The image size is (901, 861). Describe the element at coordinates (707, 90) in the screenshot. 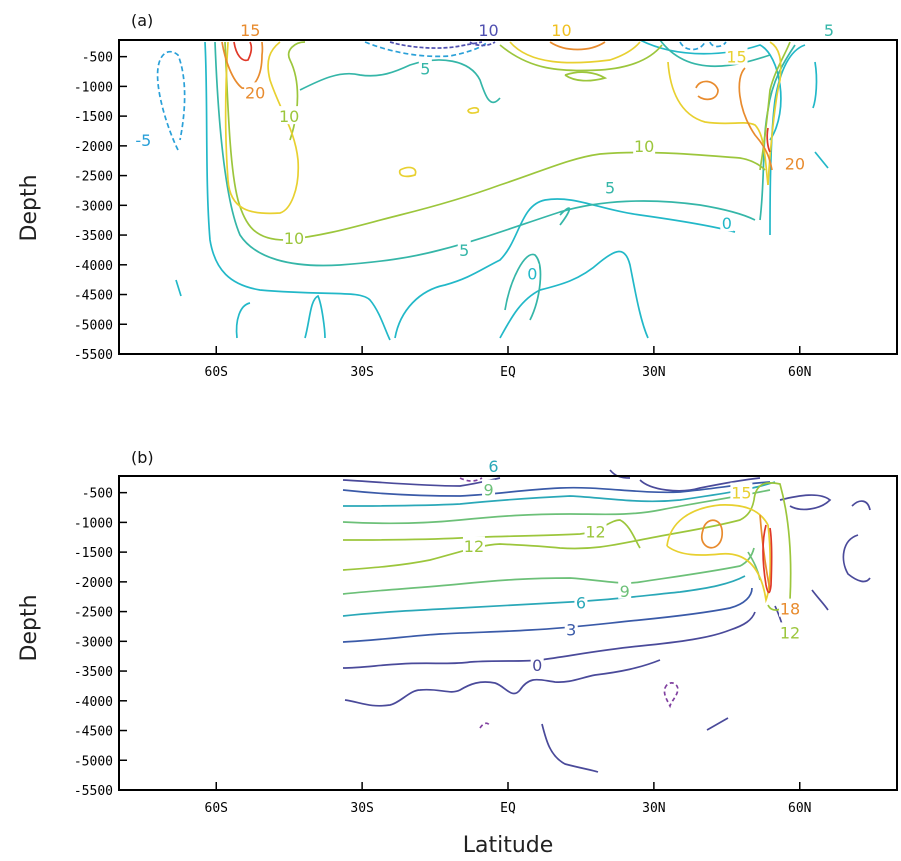

I see `contour-a-20-loop` at that location.